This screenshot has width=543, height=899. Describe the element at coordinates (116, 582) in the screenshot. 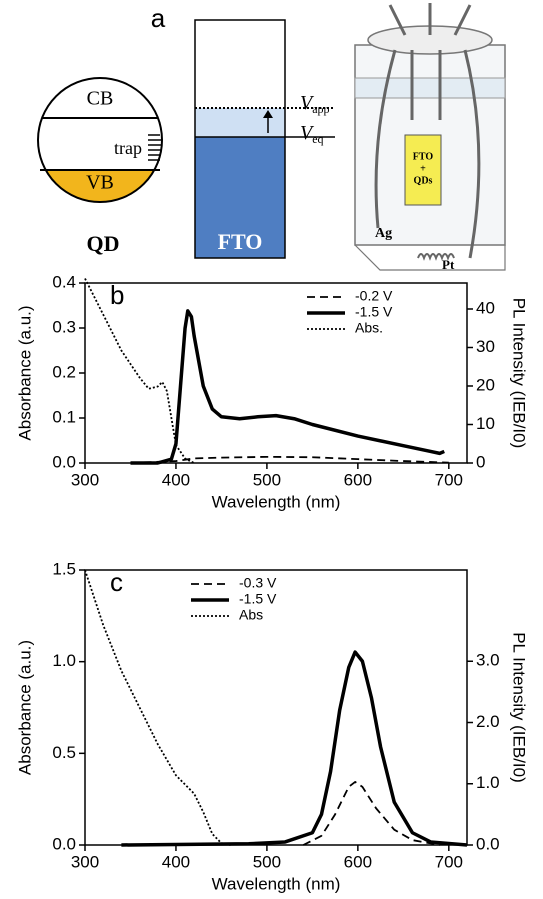

I see `panel-label: c` at that location.